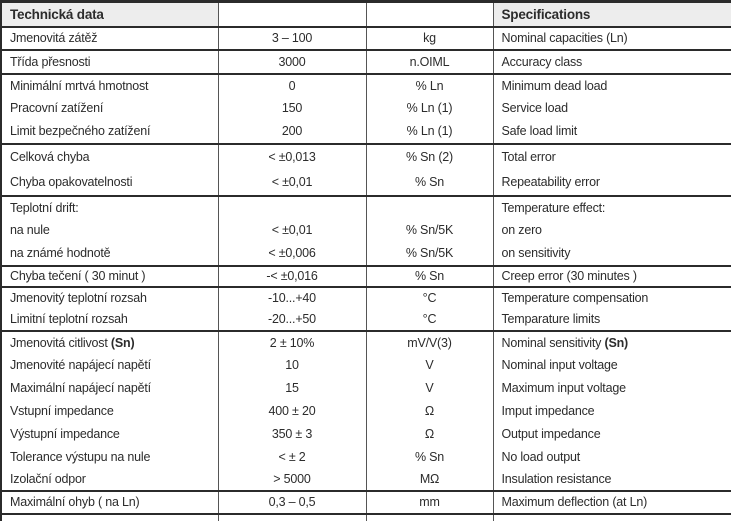 The image size is (731, 521). I want to click on cell-english-label: Temperature effect:, so click(611, 207).